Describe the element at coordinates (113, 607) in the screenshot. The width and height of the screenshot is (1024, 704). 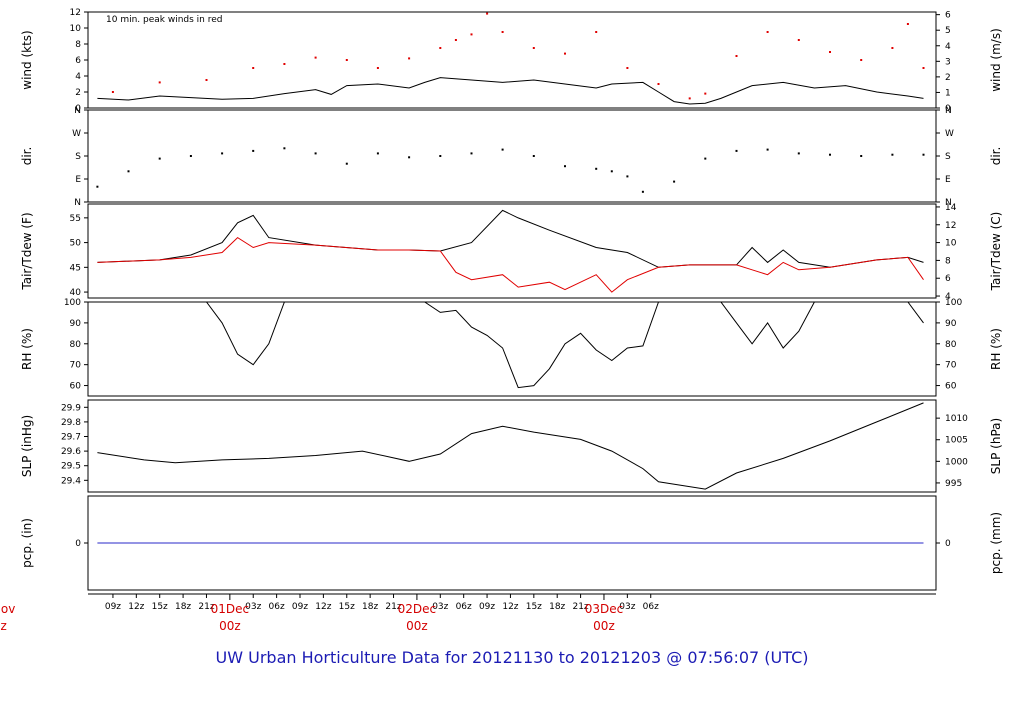
I see `x-tick-label: 09z` at that location.